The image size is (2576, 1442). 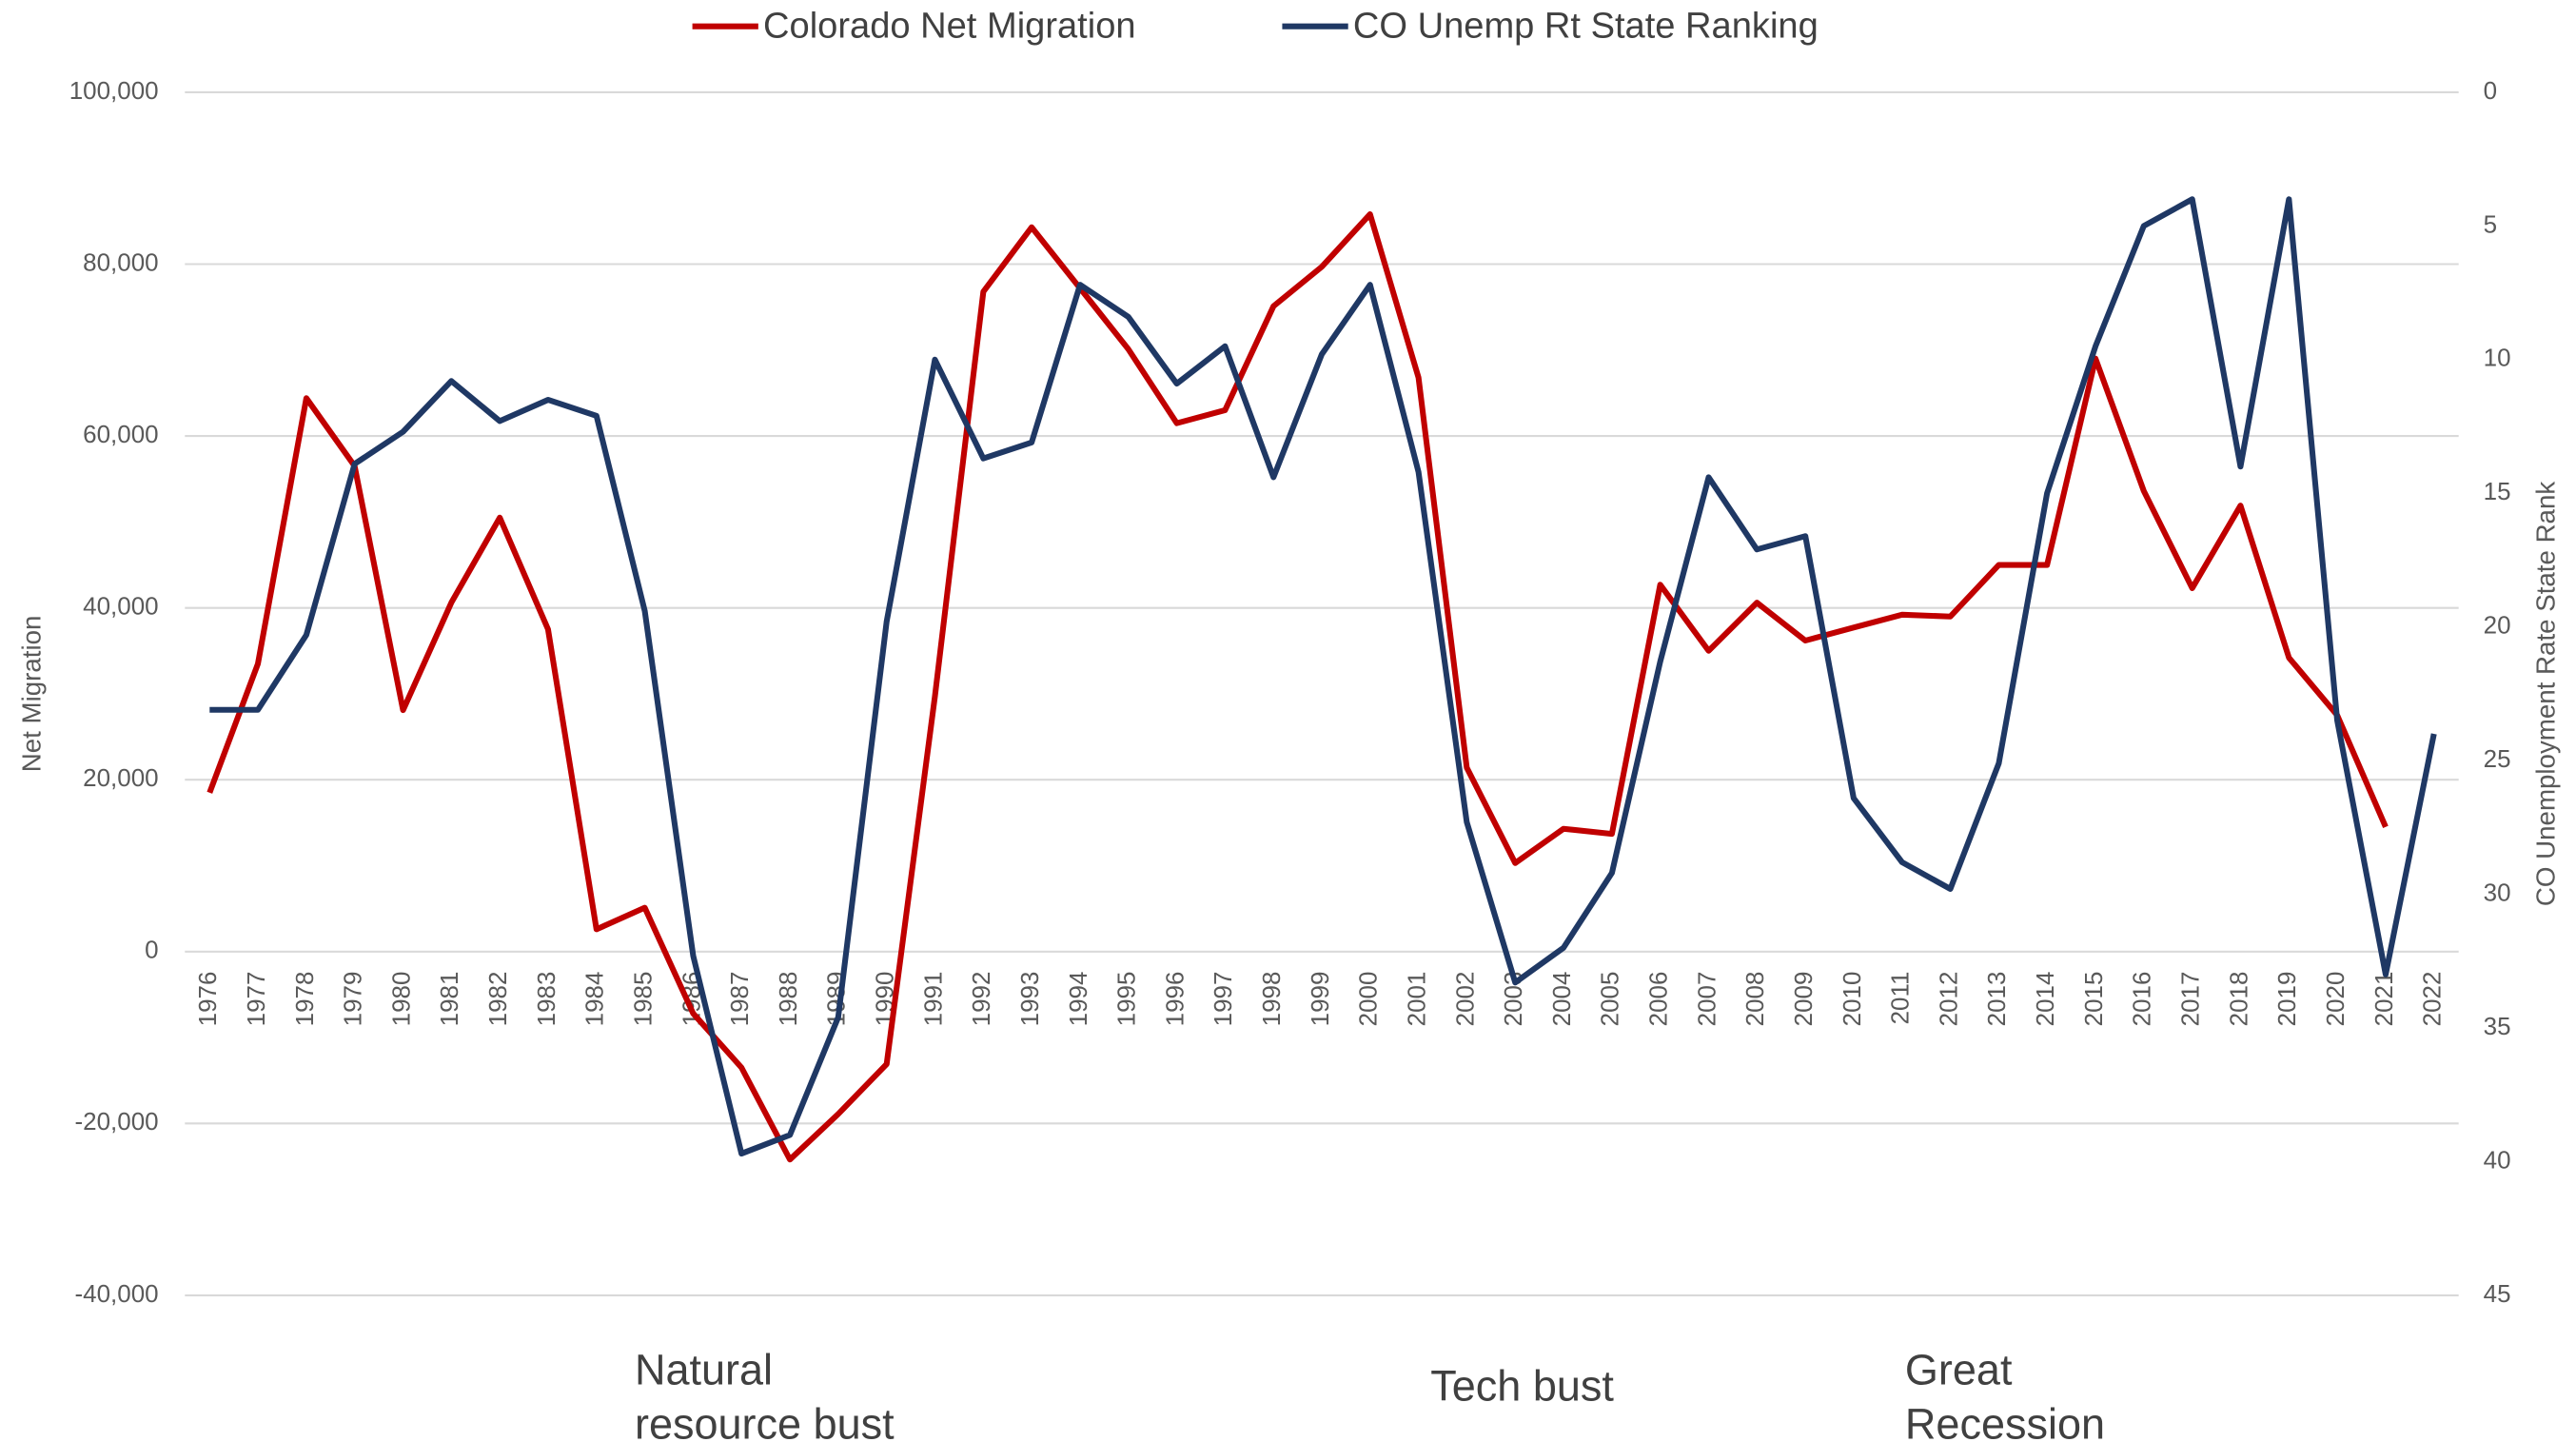 I want to click on y2-tick-label: 15, so click(x=2497, y=491).